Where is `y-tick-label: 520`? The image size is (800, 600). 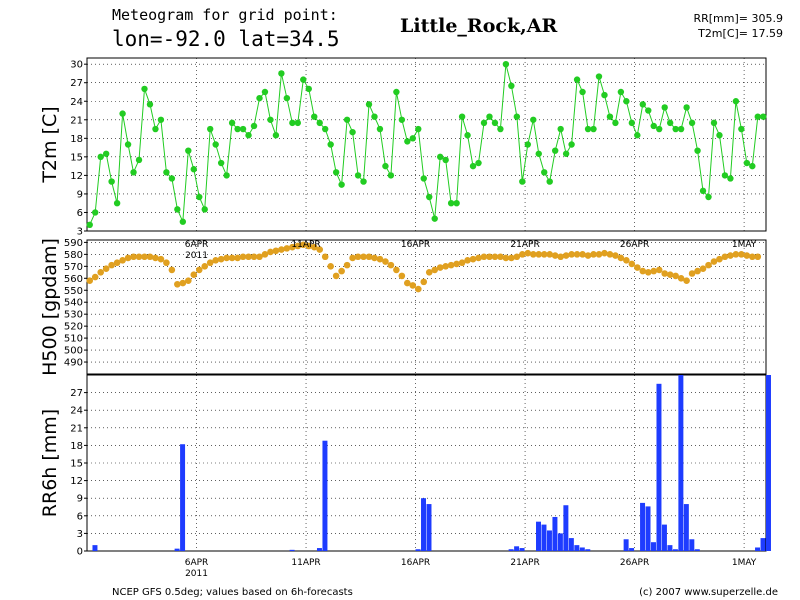
y-tick-label: 520 is located at coordinates (73, 327).